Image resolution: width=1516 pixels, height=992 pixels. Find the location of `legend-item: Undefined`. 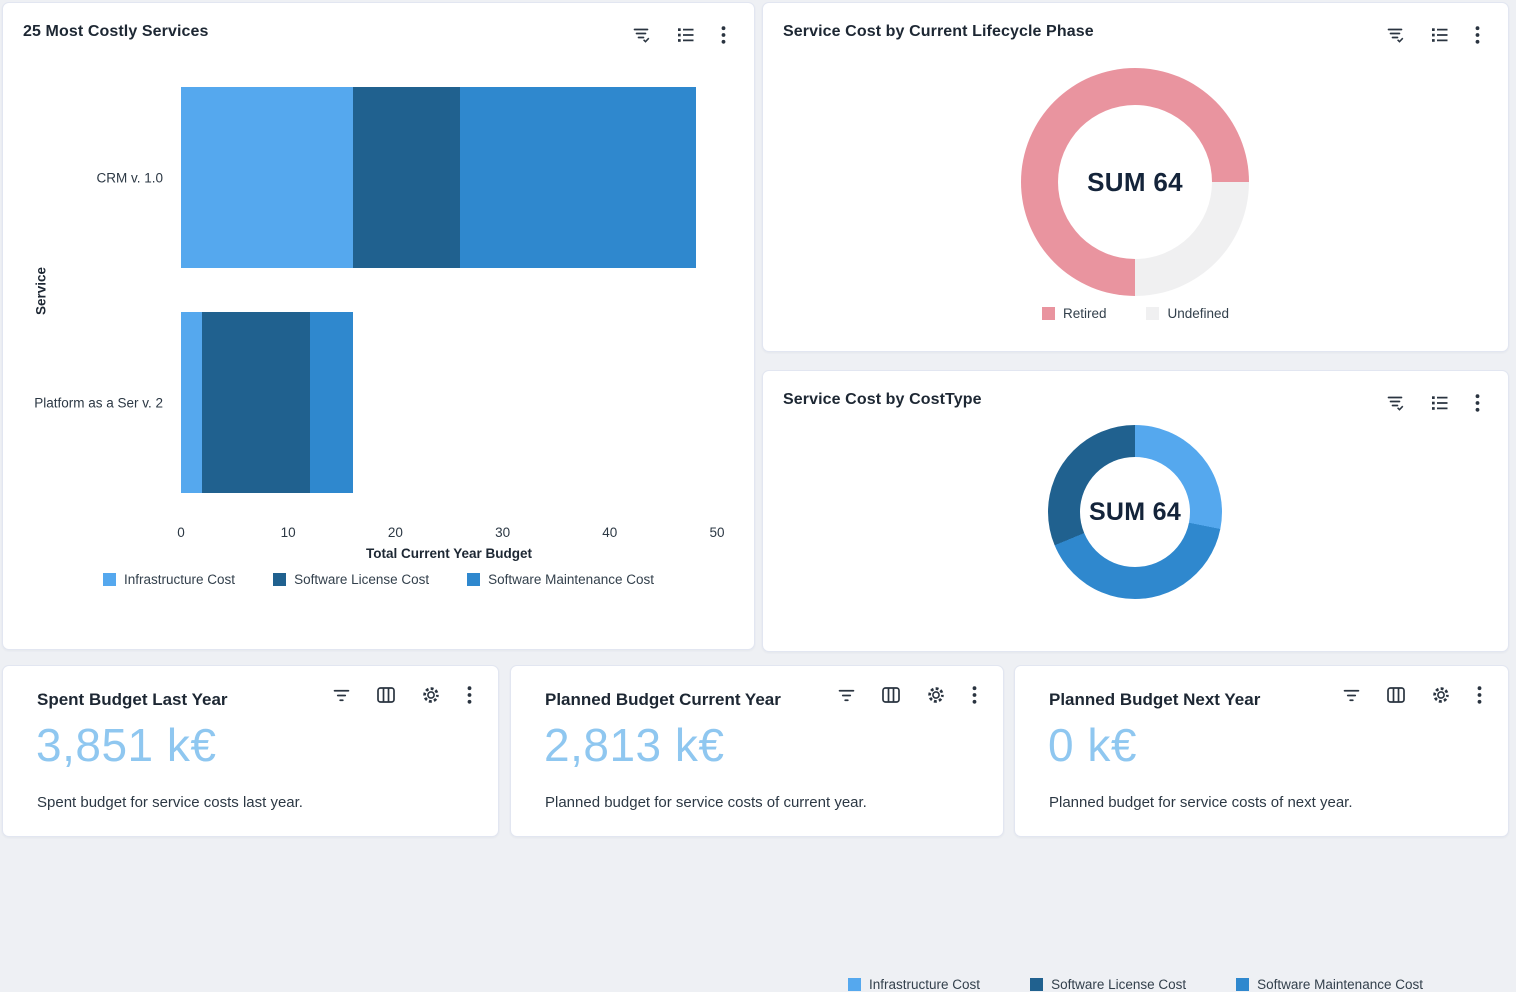

legend-item: Undefined is located at coordinates (1187, 313).